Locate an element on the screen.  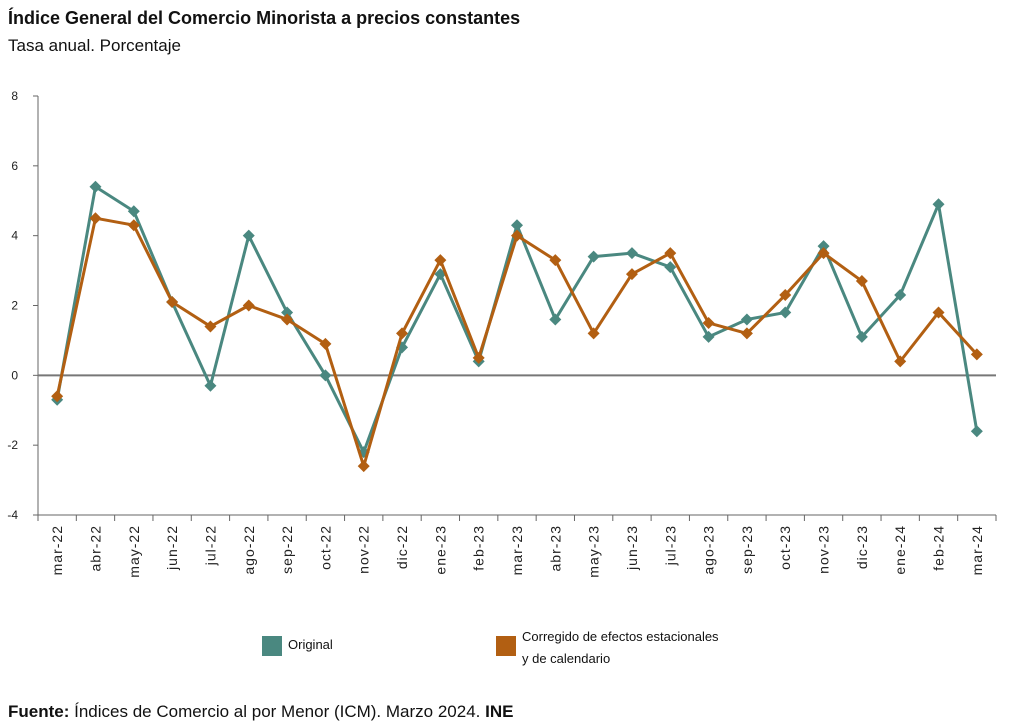
y-tick-label: 0 is located at coordinates (14, 375).